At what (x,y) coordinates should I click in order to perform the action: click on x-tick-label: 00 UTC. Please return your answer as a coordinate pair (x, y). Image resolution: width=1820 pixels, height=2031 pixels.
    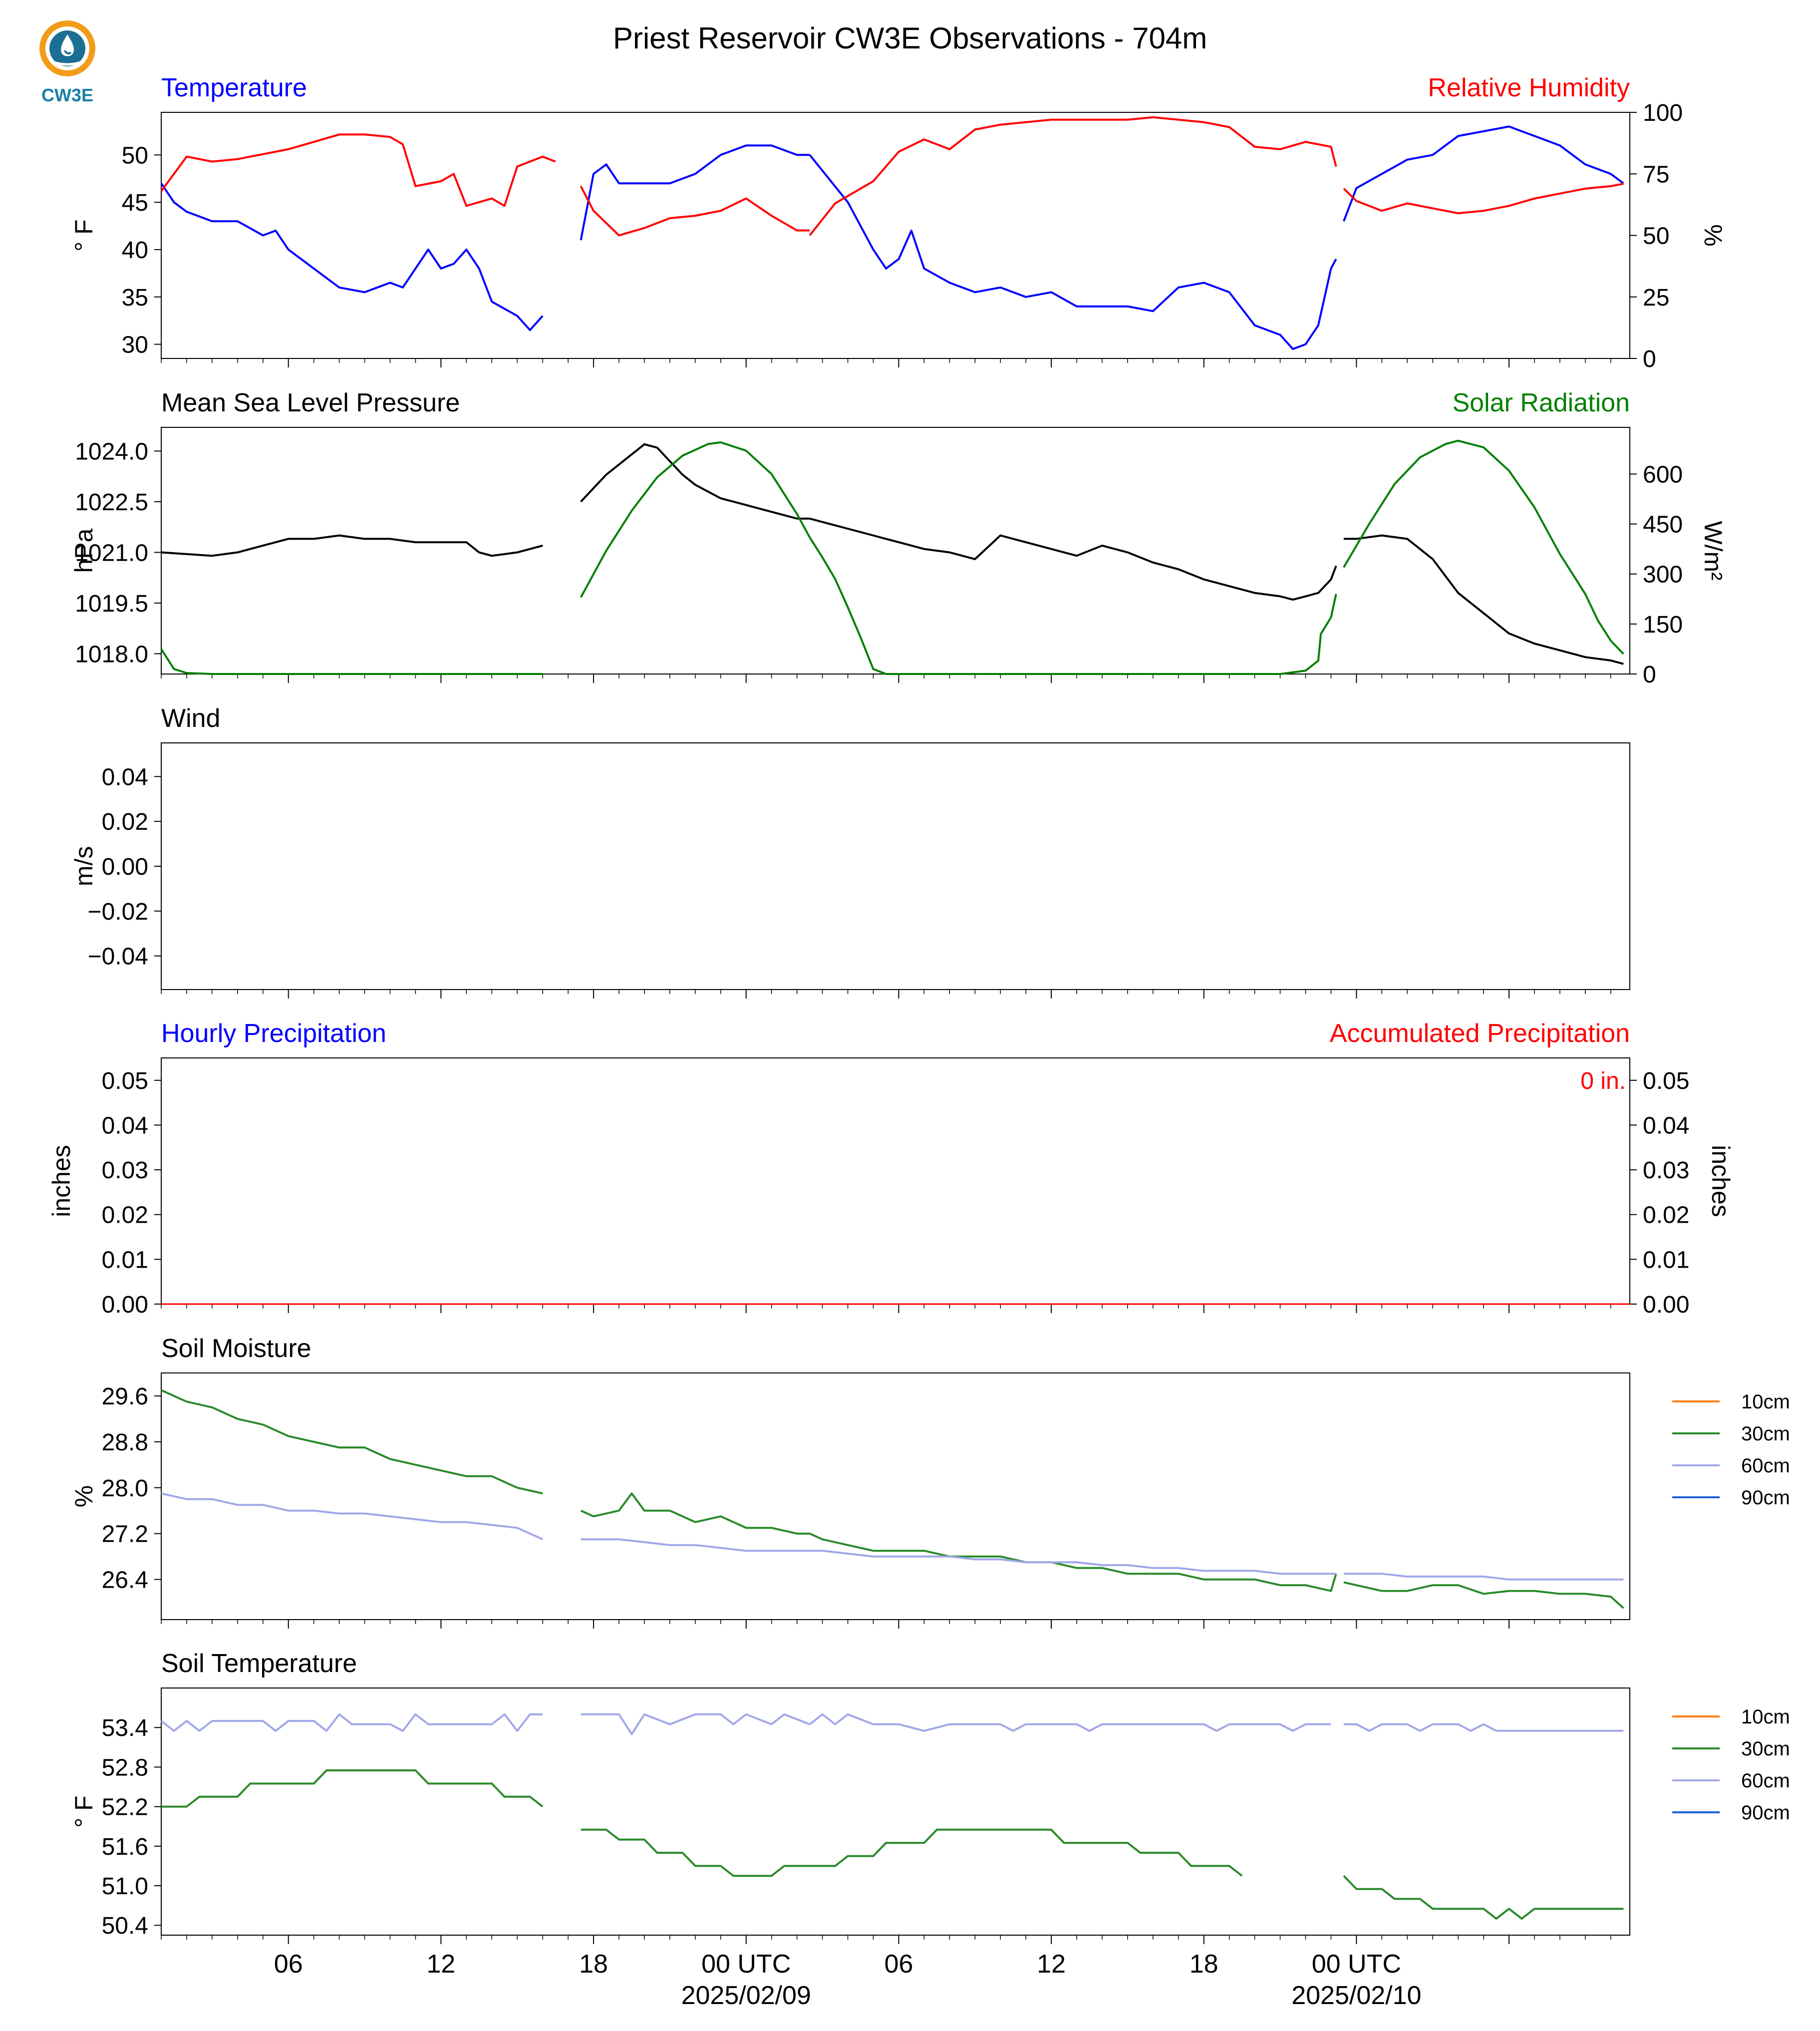
    Looking at the image, I should click on (746, 1965).